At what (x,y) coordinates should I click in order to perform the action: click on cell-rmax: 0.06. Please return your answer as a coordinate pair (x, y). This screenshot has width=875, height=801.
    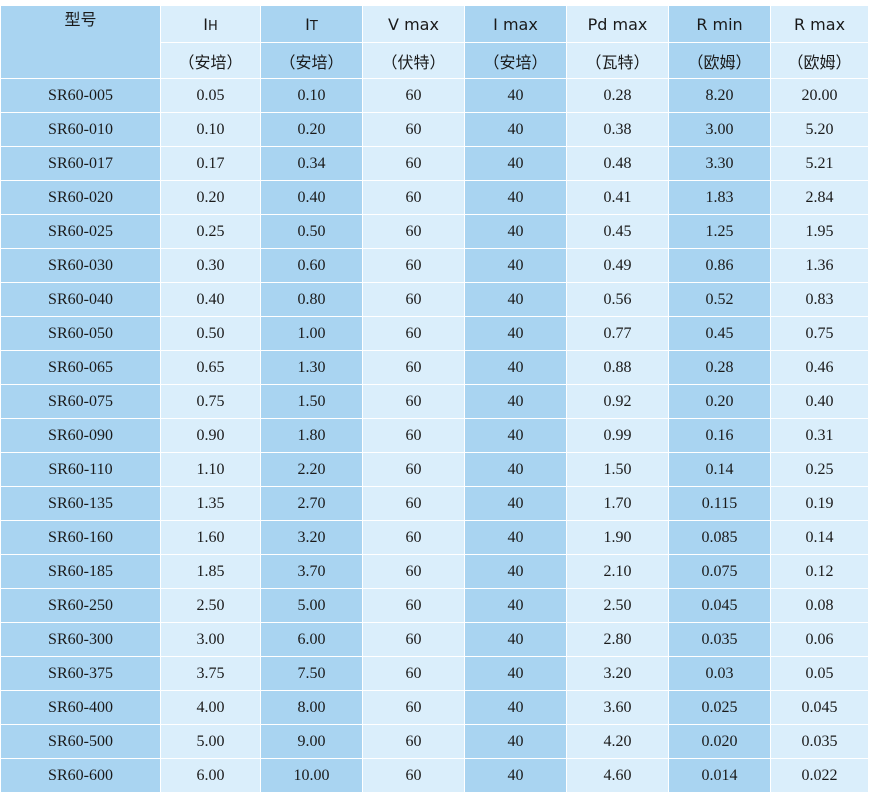
    Looking at the image, I should click on (819, 639).